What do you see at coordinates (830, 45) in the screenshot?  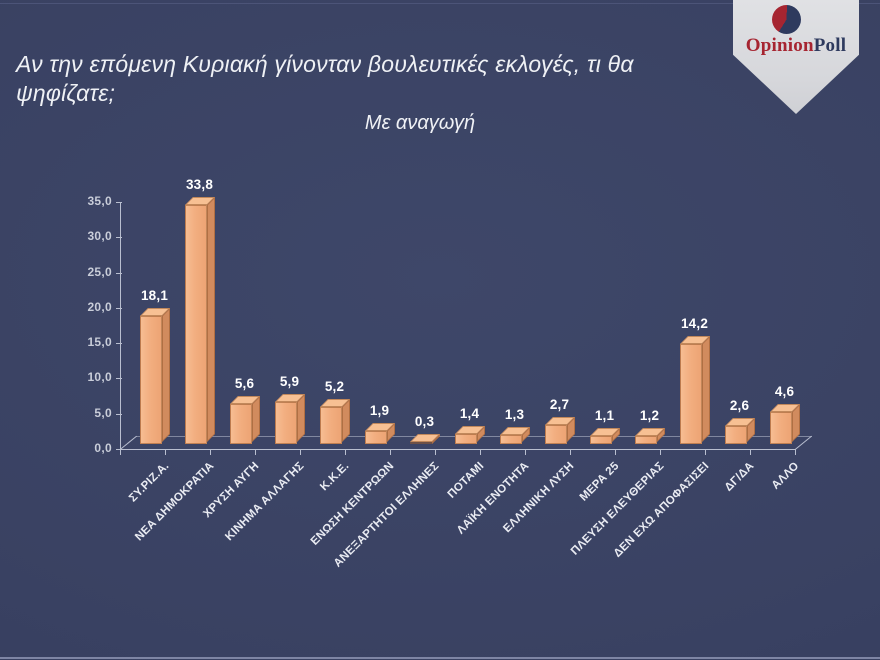 I see `brand-name-poll: Poll` at bounding box center [830, 45].